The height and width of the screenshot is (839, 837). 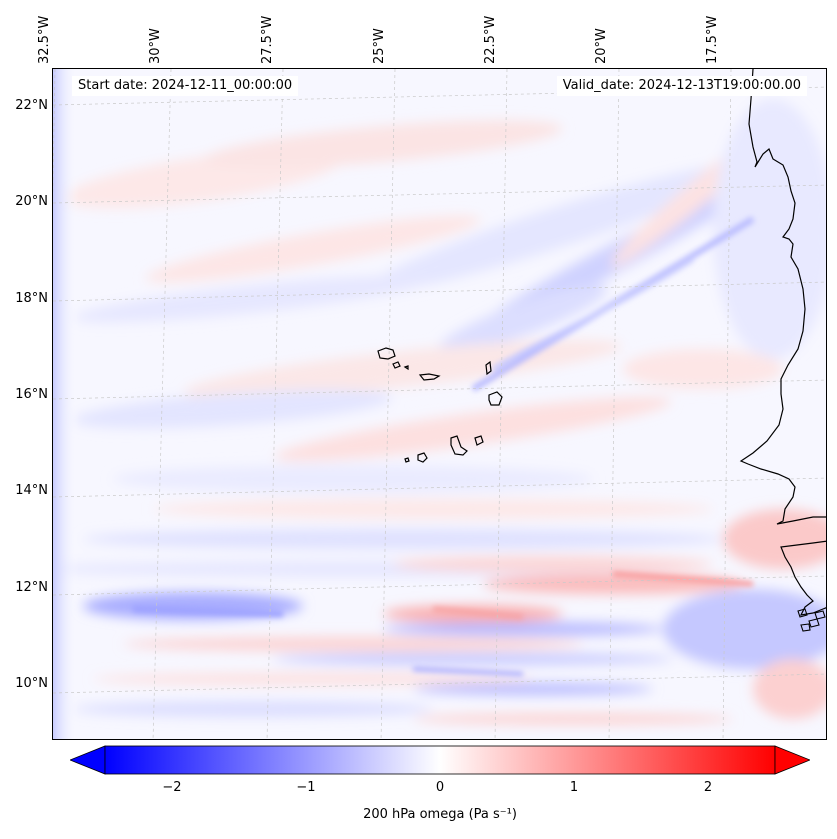 I want to click on colorbar-tick-0: 0, so click(x=440, y=787).